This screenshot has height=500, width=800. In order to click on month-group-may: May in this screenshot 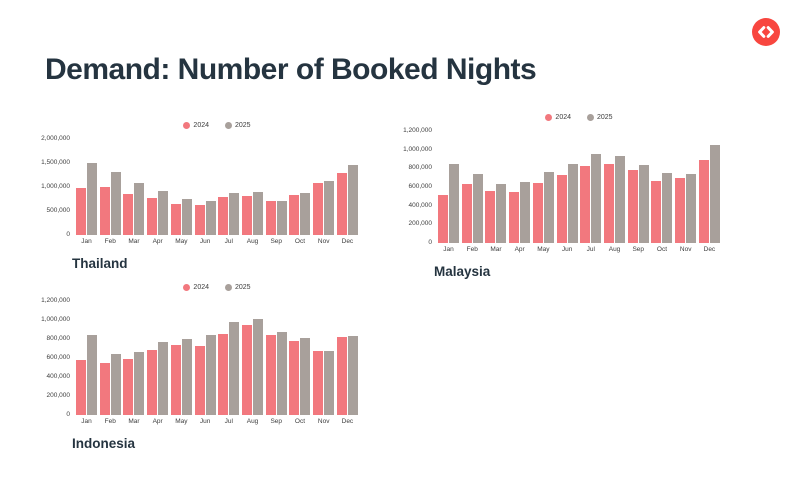, I will do `click(181, 363)`.